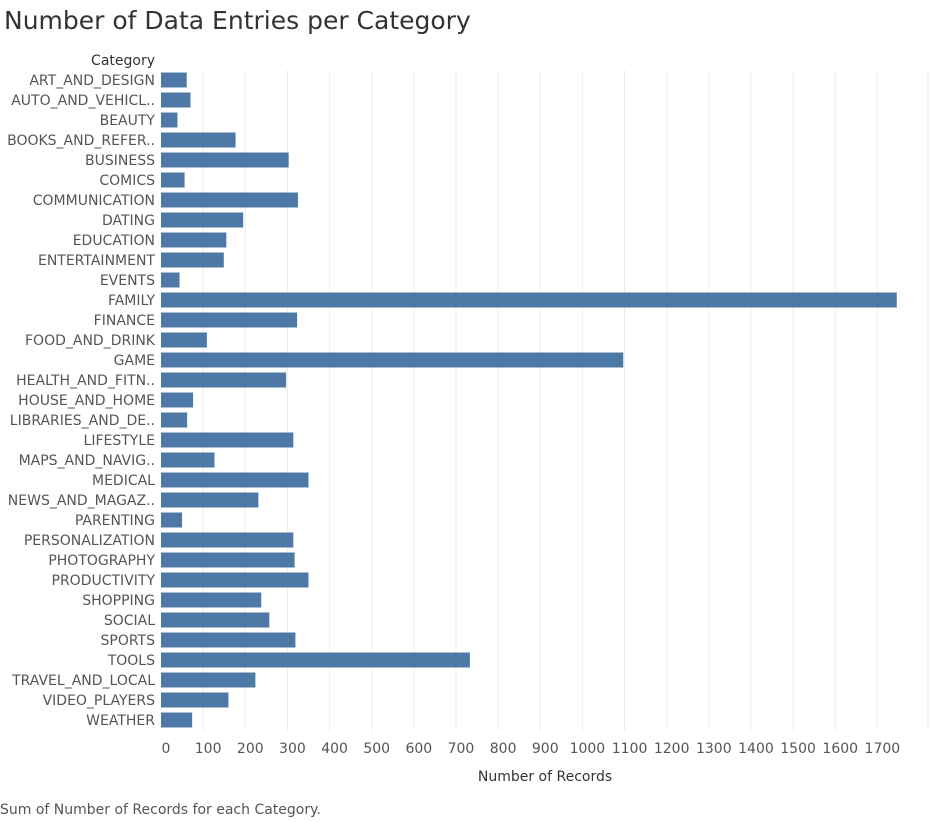 This screenshot has height=822, width=931. I want to click on bar-health-and-fitn, so click(224, 380).